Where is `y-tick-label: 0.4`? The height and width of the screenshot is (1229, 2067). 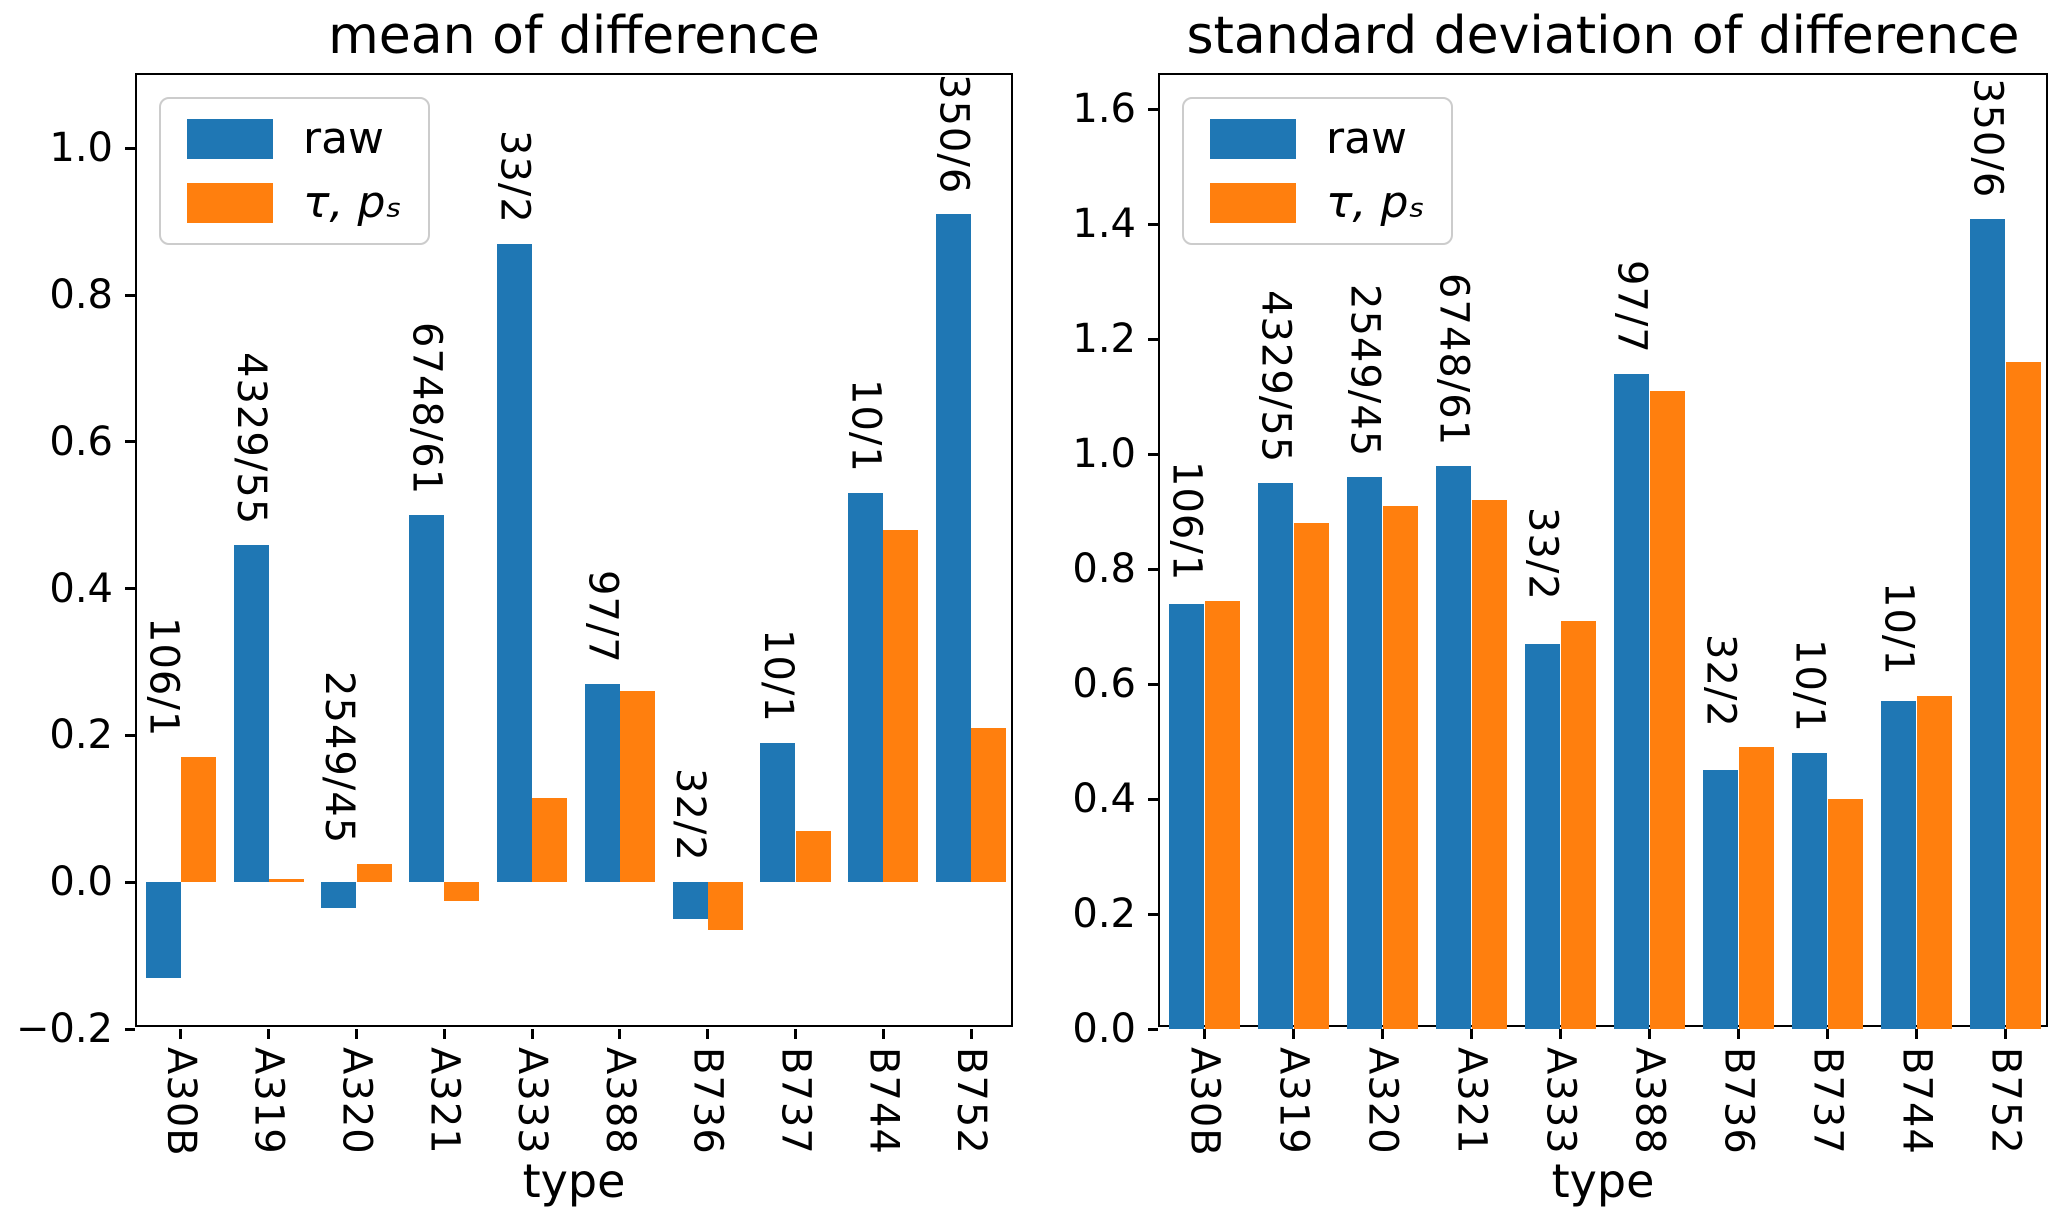 y-tick-label: 0.4 is located at coordinates (81, 588).